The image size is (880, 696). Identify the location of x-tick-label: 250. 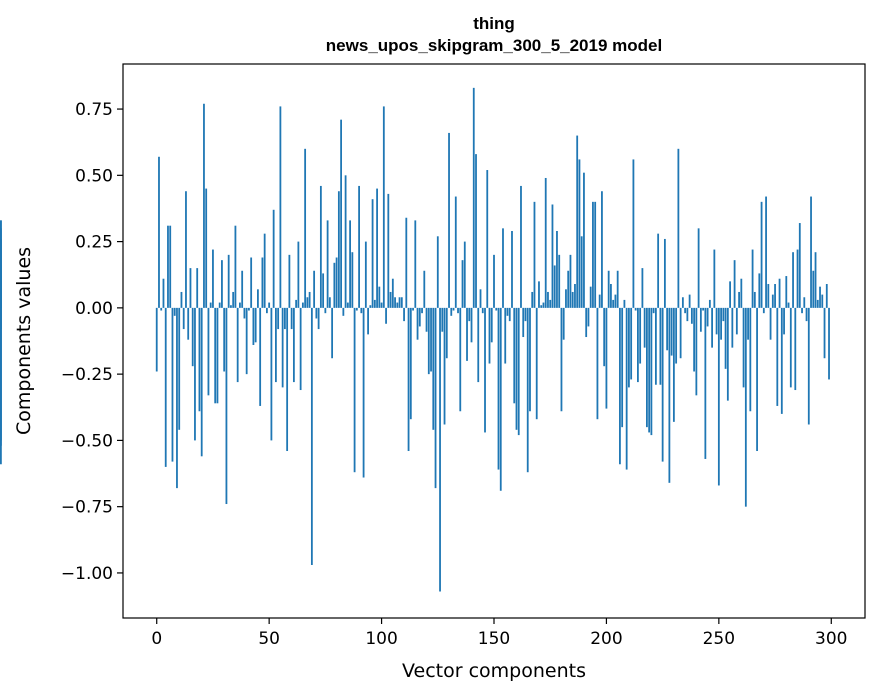
(719, 639).